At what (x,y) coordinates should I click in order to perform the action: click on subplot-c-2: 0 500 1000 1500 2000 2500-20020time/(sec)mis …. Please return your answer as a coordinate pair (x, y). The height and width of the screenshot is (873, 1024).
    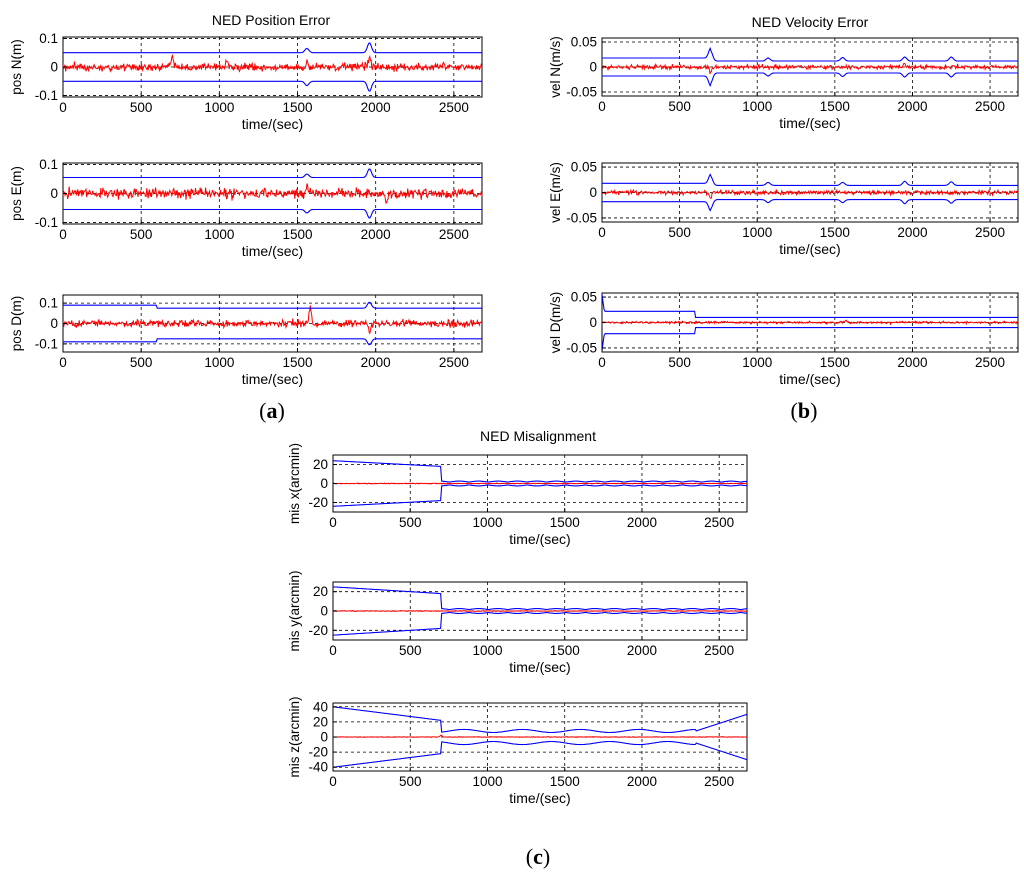
    Looking at the image, I should click on (517, 623).